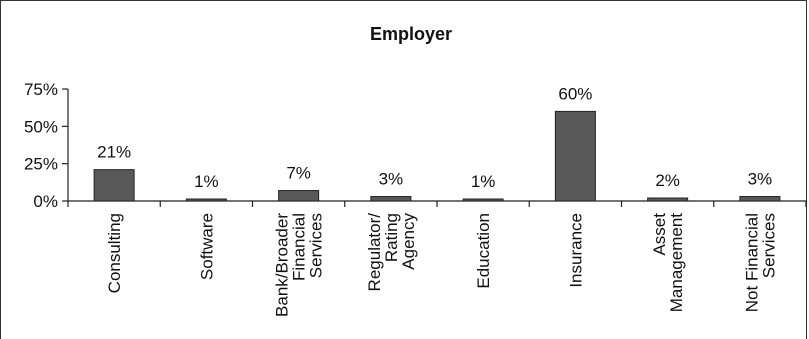 Image resolution: width=809 pixels, height=339 pixels. Describe the element at coordinates (282, 265) in the screenshot. I see `x-tick-label-line: Bank/Broader` at that location.